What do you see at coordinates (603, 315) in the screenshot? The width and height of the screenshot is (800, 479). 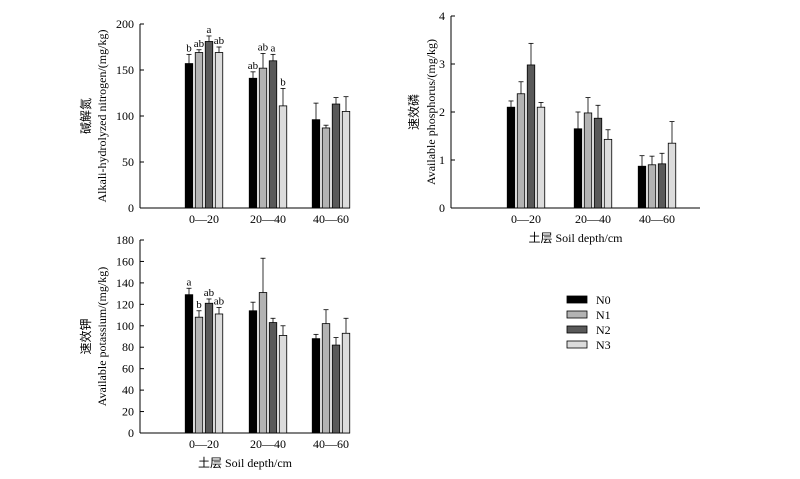 I see `legend-label-n1: N1` at bounding box center [603, 315].